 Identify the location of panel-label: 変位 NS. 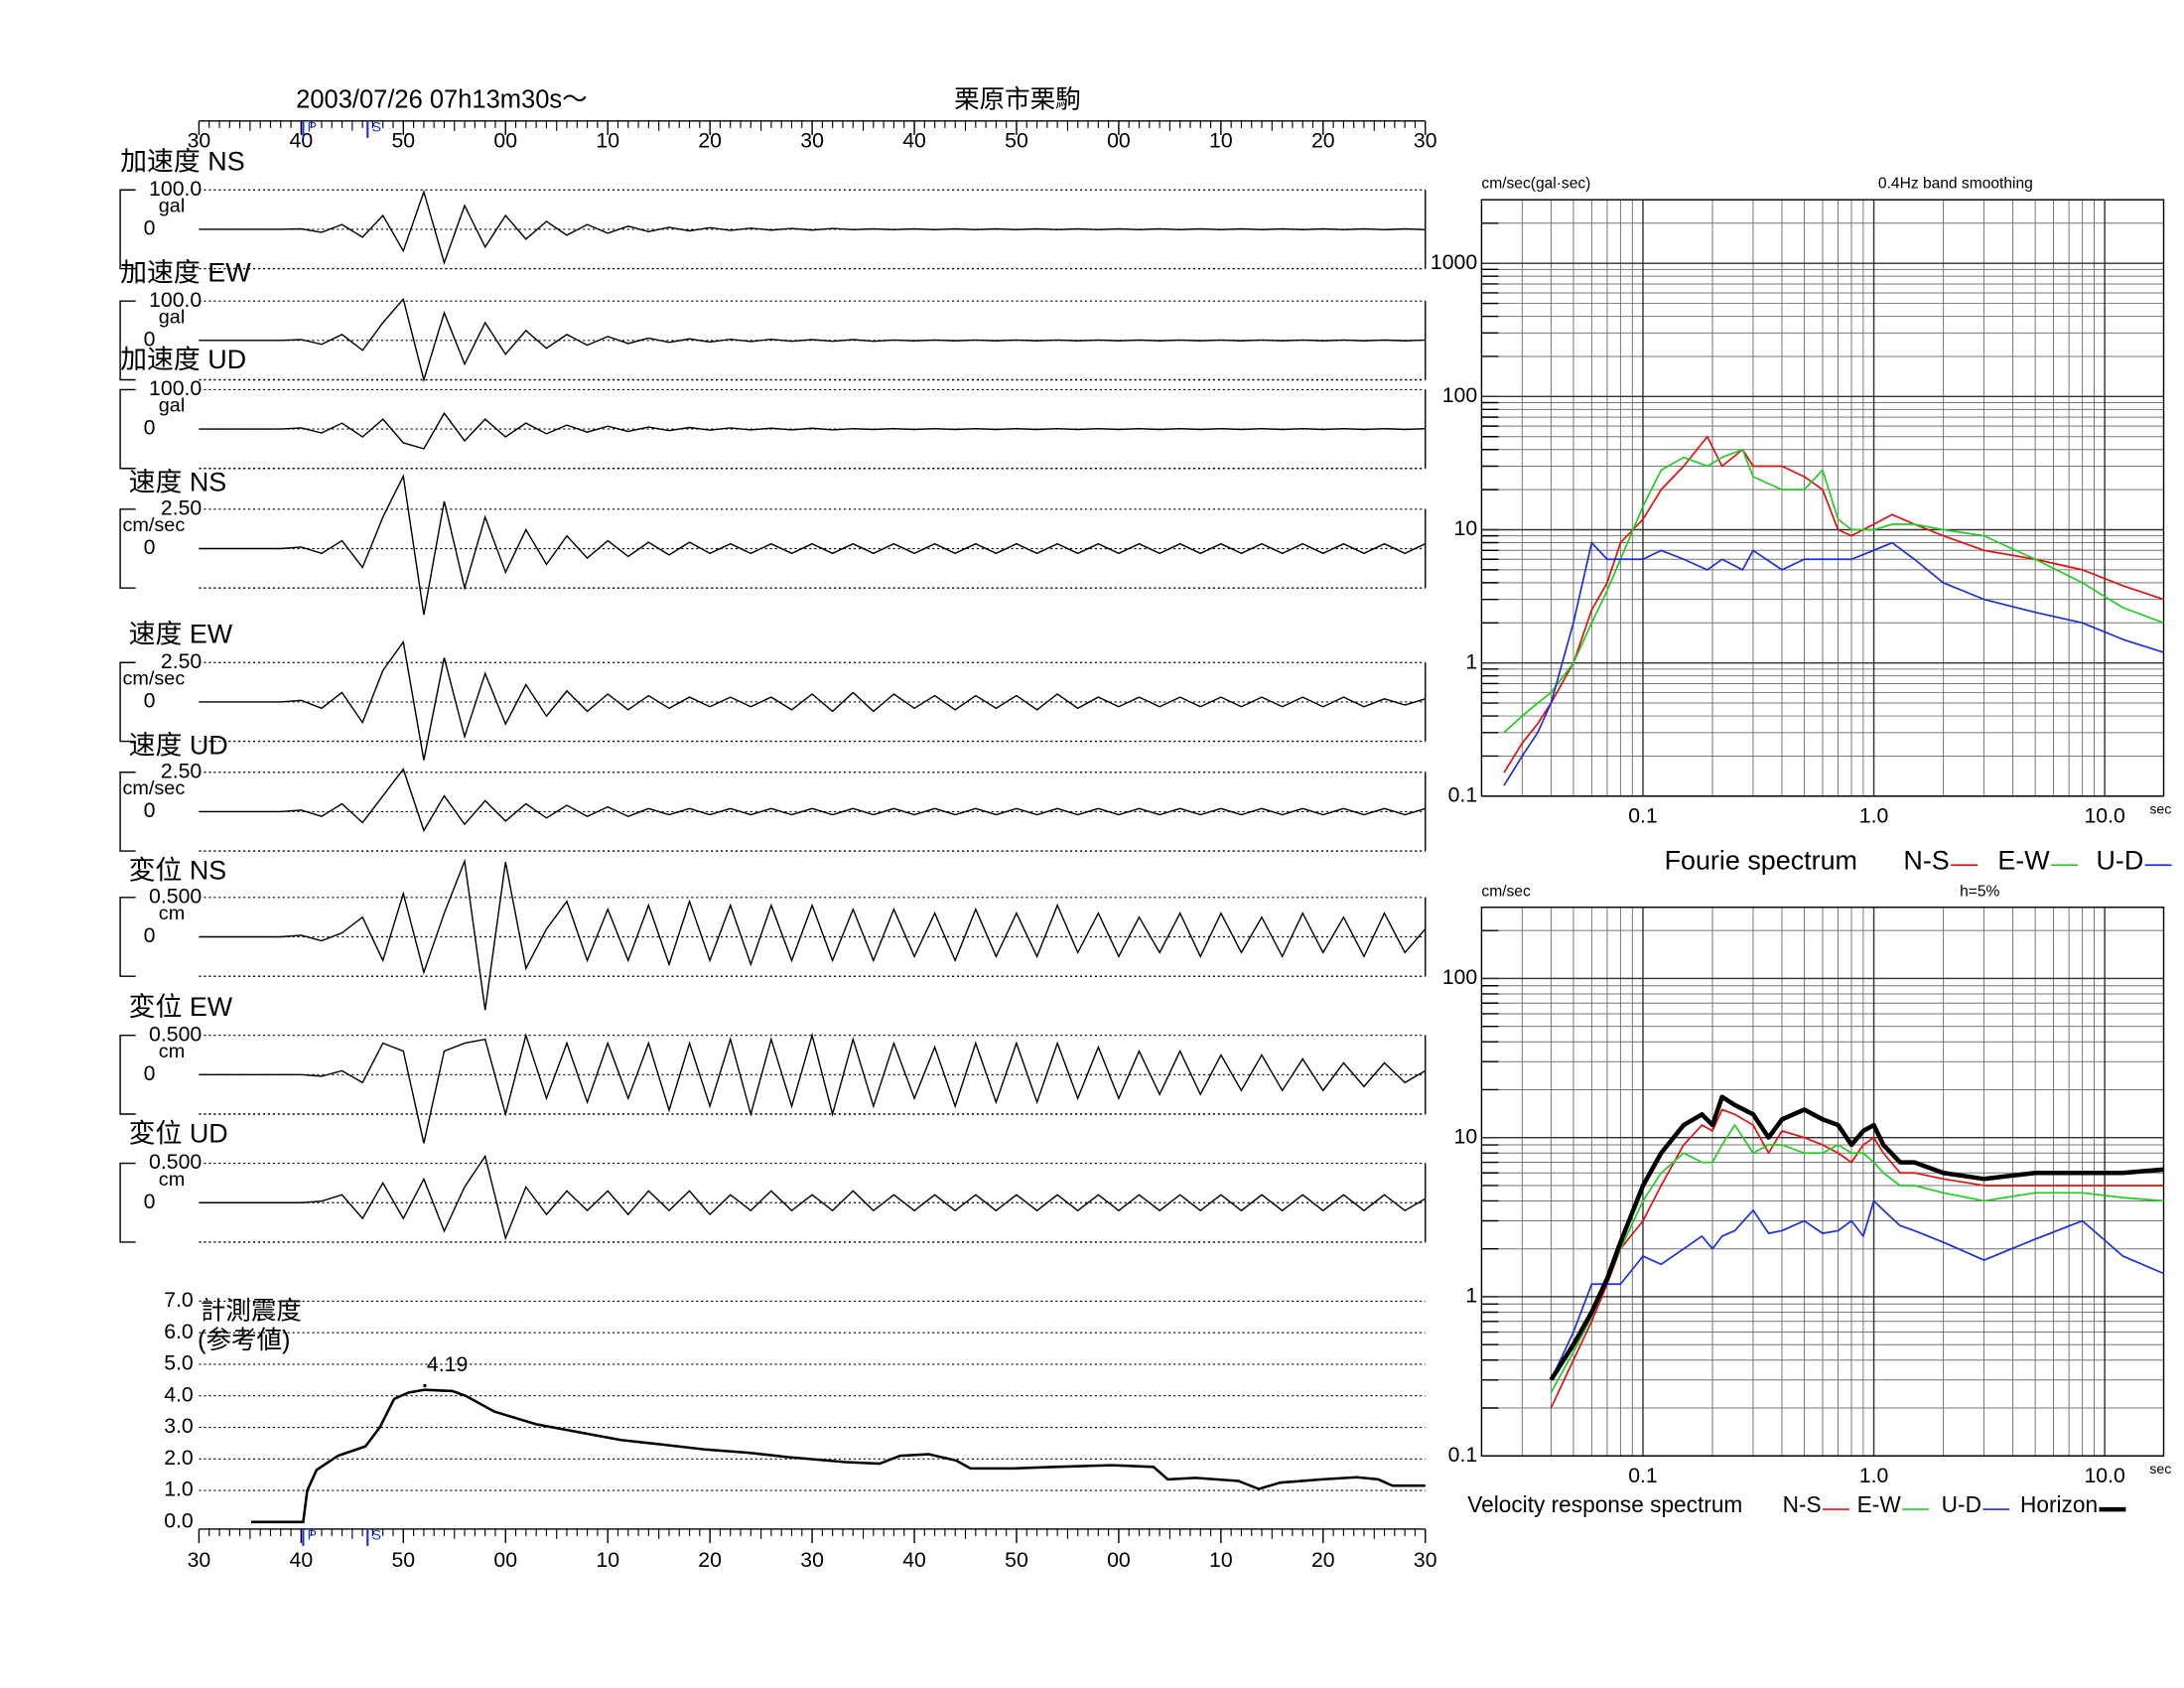
(178, 870).